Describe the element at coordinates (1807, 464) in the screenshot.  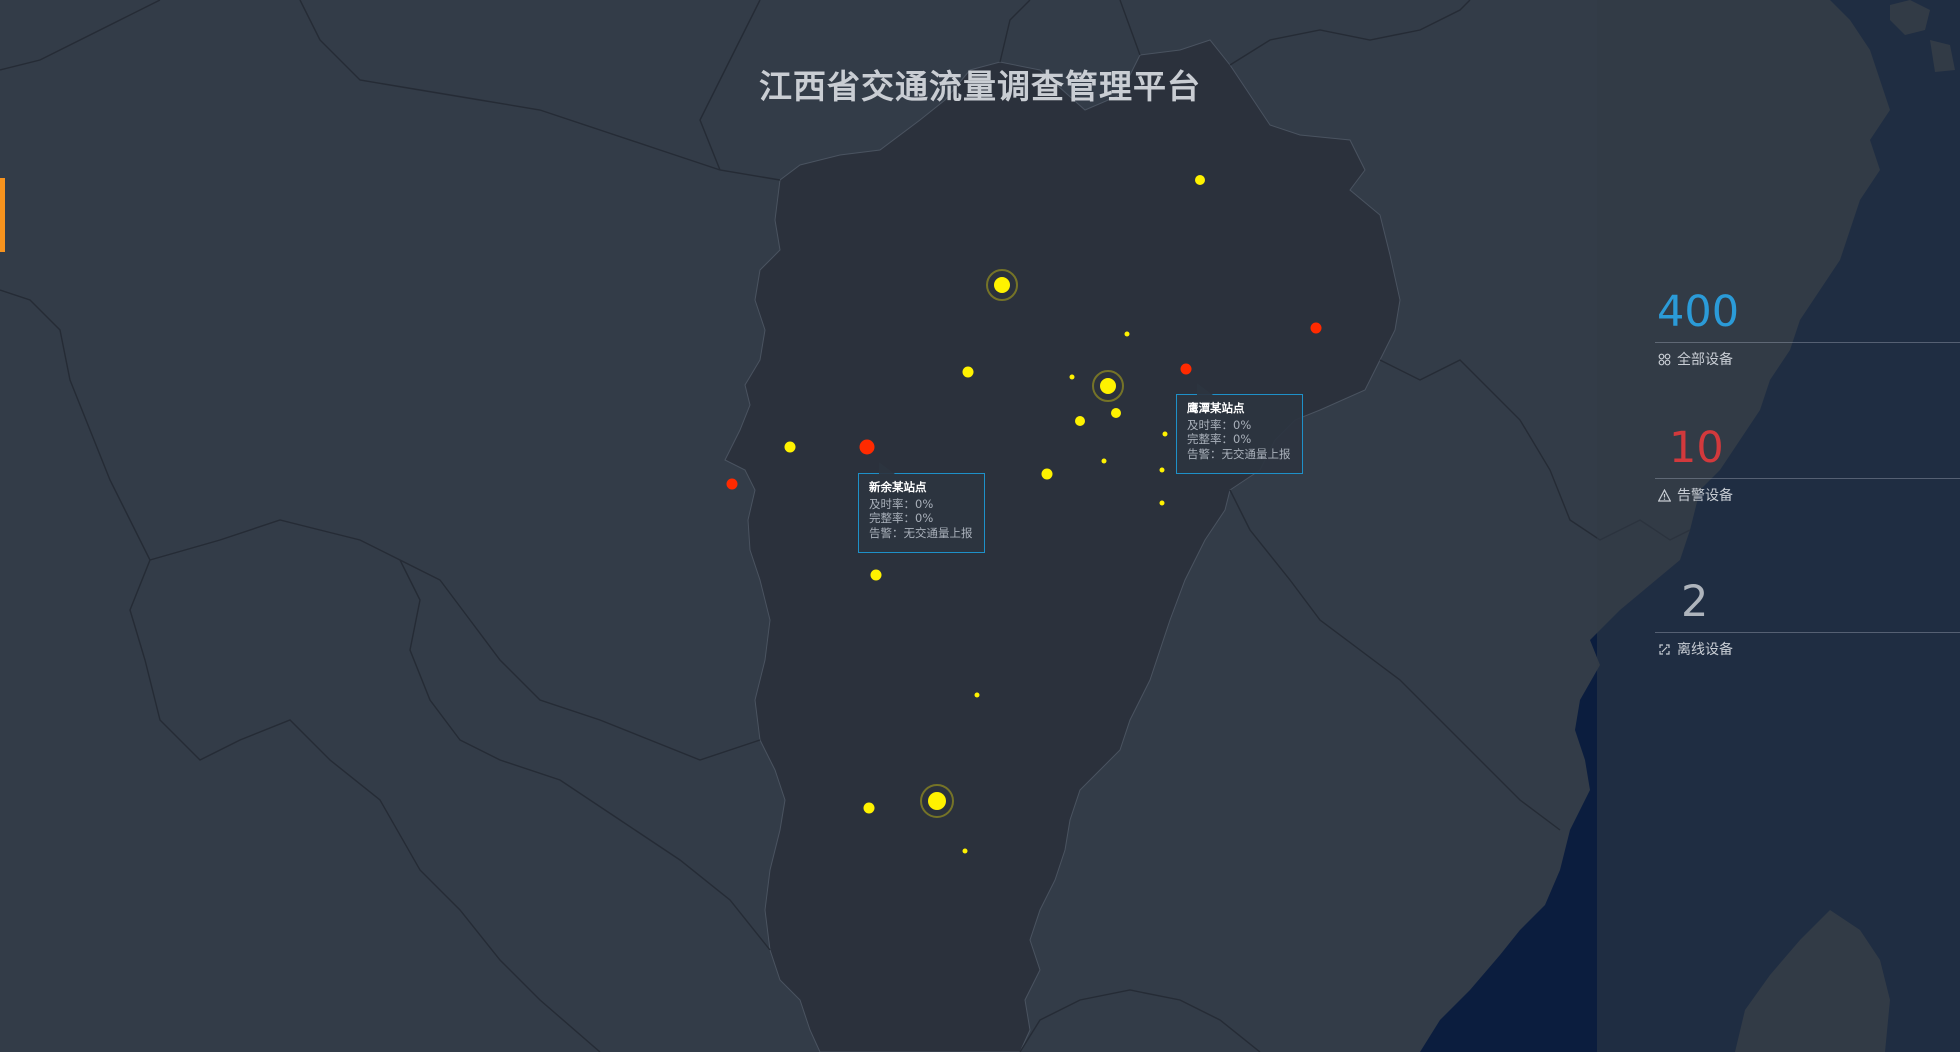
I see `stat-alarm-devices: 10 告警设备` at that location.